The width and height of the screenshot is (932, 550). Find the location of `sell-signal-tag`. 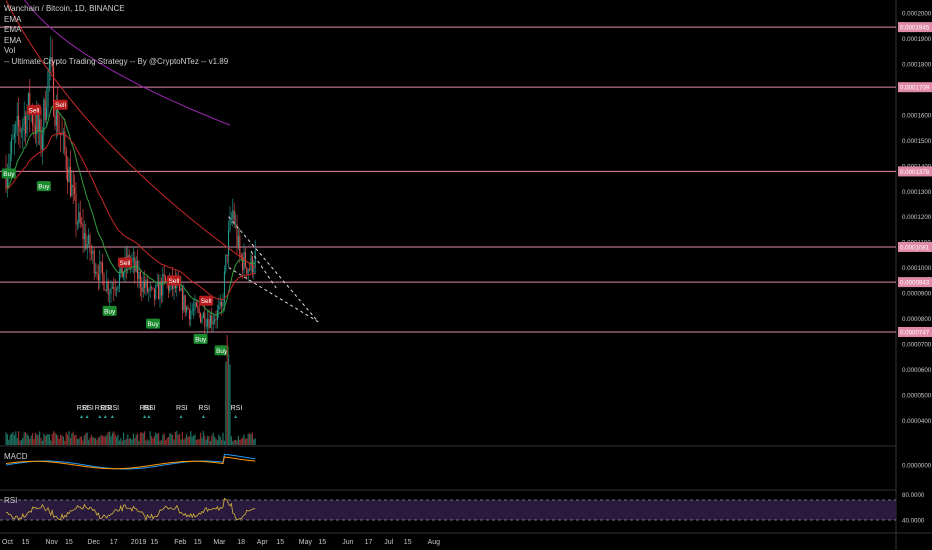

sell-signal-tag is located at coordinates (125, 262).